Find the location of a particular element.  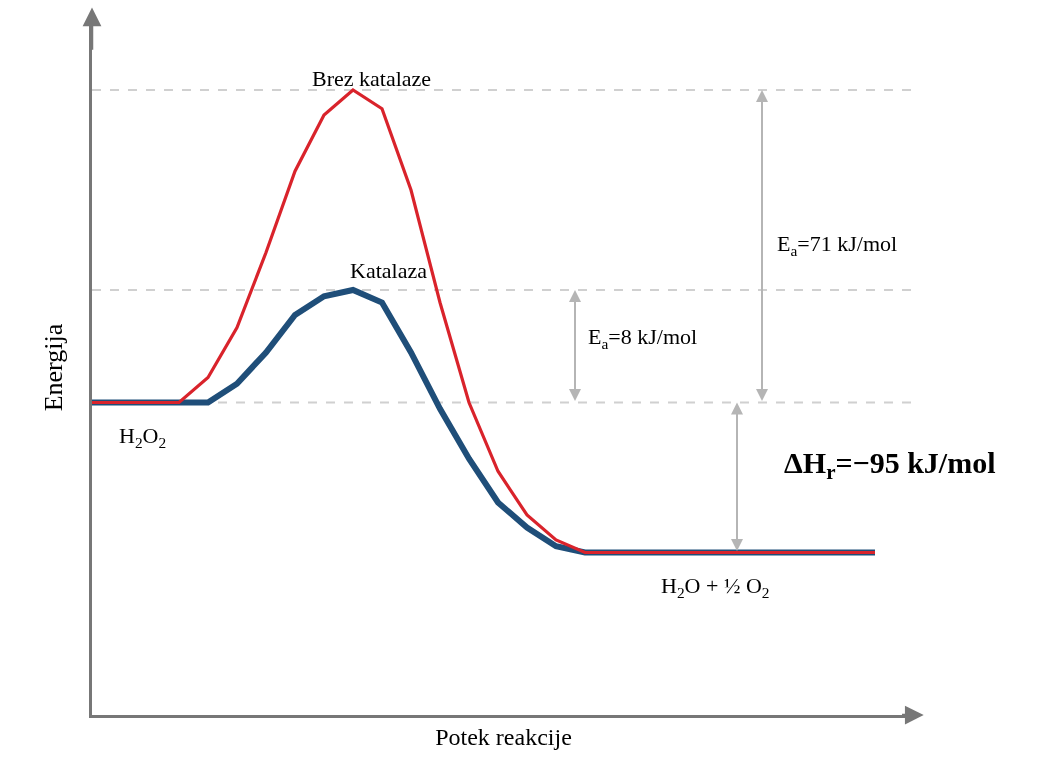

annotation: H$_{2}$O + ½ O$_{2}$ is located at coordinates (715, 587).